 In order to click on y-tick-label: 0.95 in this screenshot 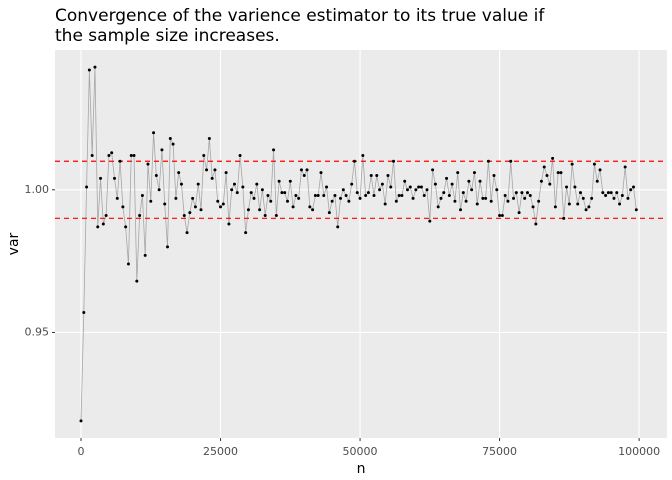, I will do `click(37, 331)`.